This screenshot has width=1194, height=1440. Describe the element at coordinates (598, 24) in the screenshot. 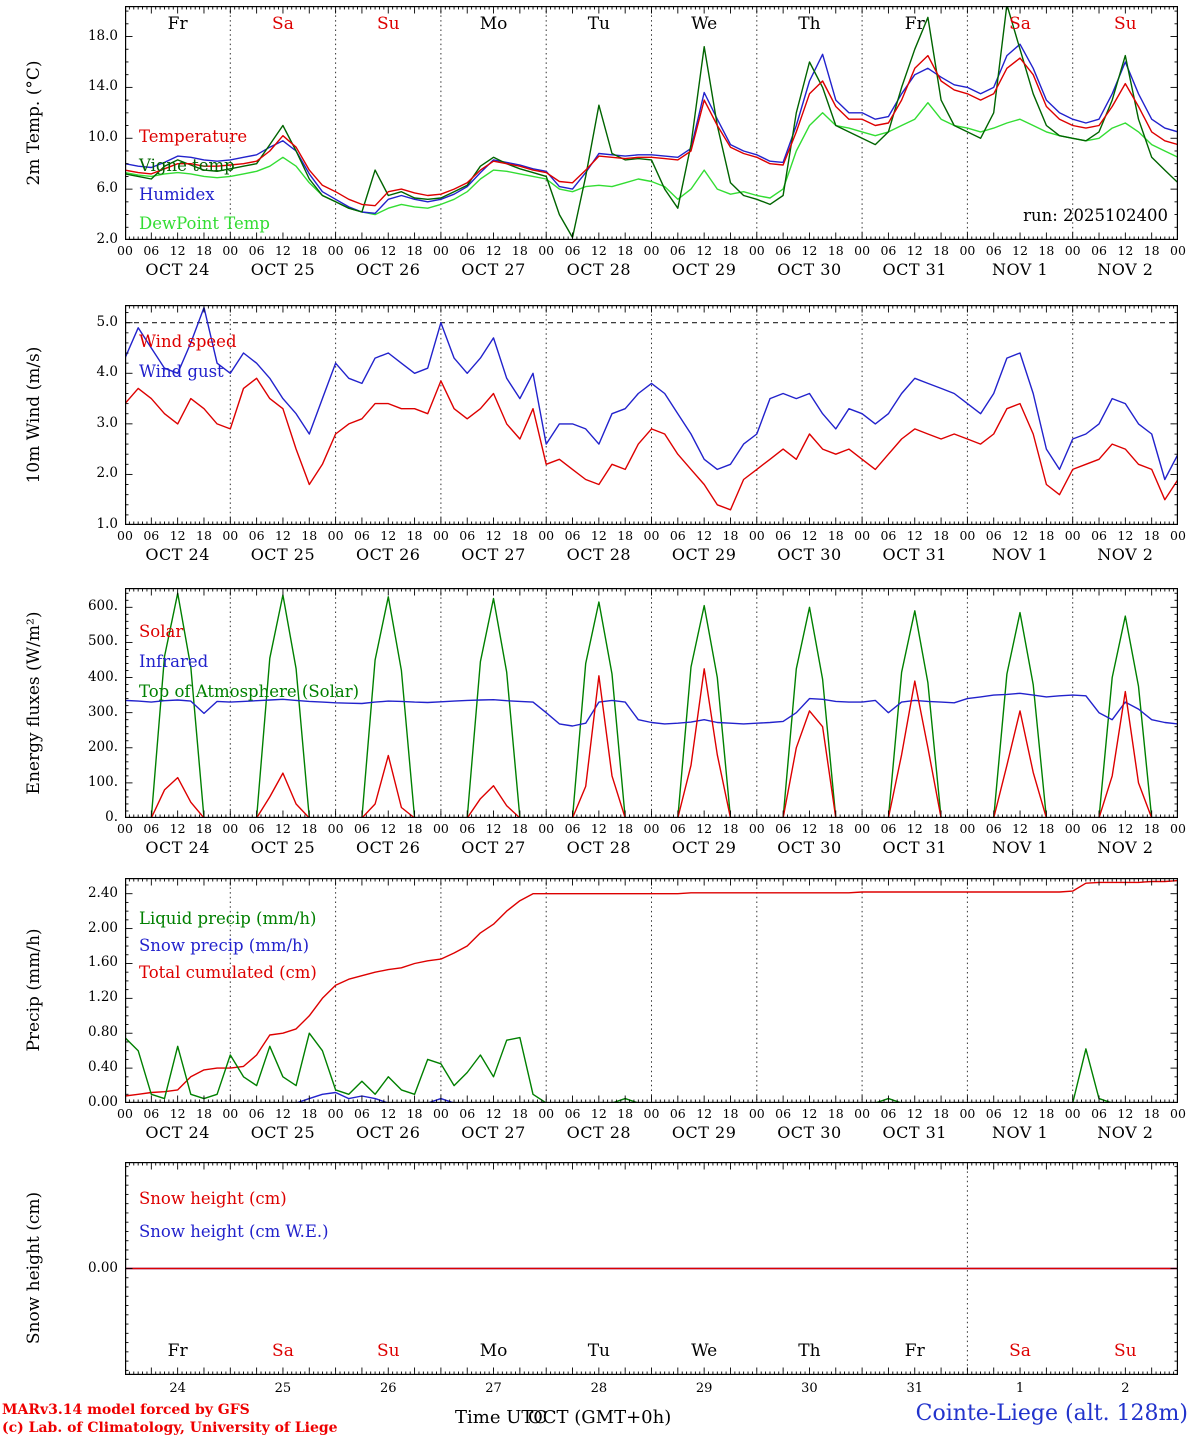

I see `dayofweek-label-top: Tu` at that location.